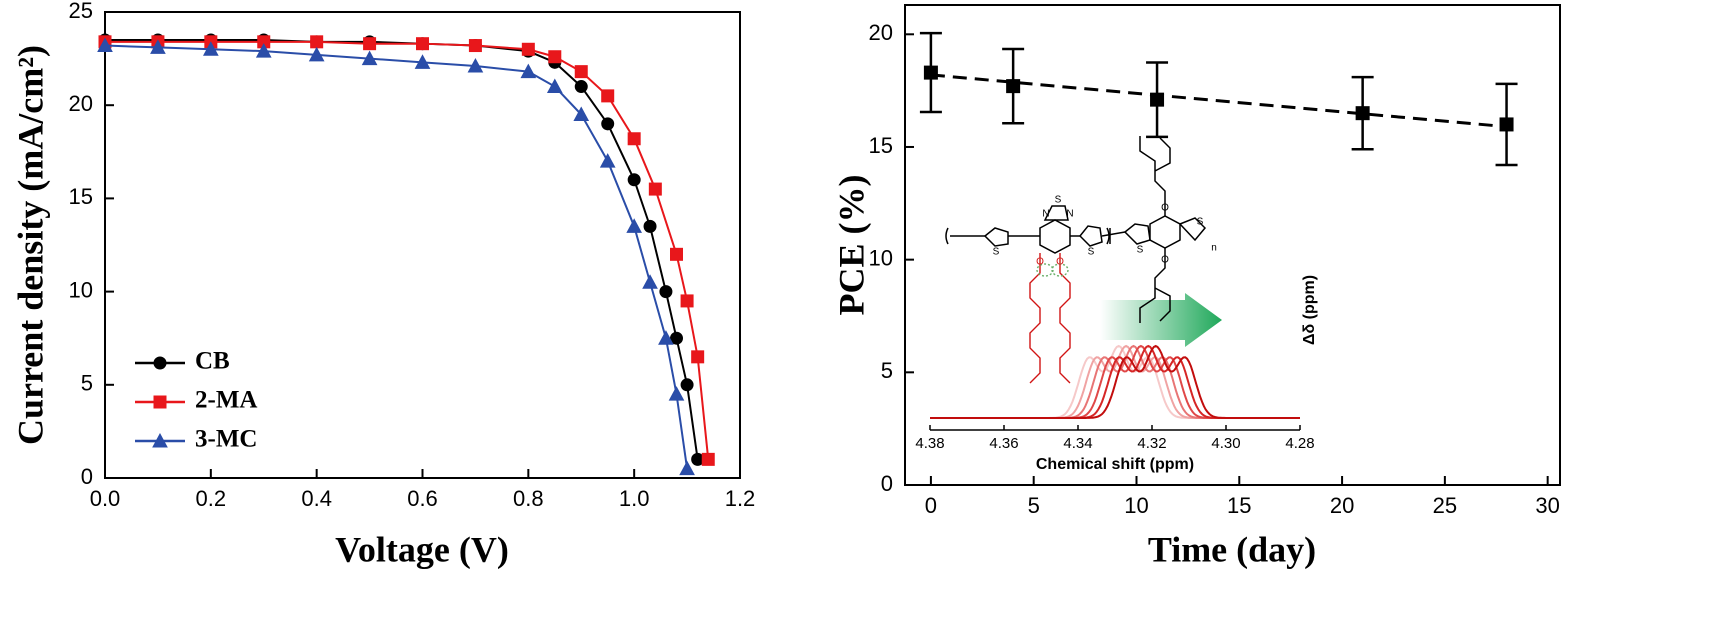  Describe the element at coordinates (1239, 505) in the screenshot. I see `x-tick-label: 15` at that location.